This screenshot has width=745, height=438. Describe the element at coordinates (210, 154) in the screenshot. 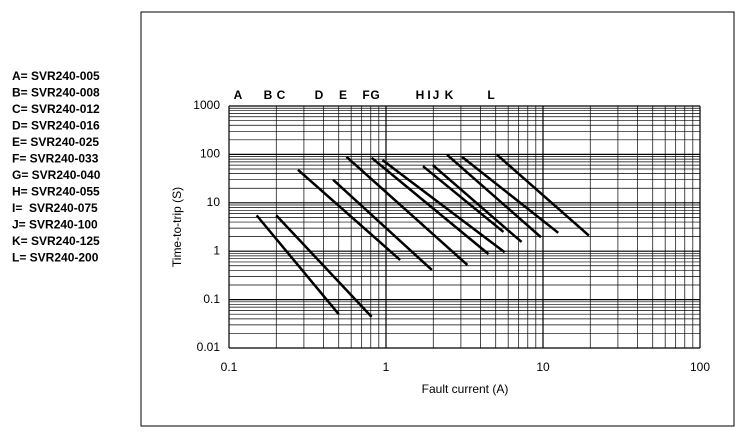

I see `y-tick-label: 100` at that location.